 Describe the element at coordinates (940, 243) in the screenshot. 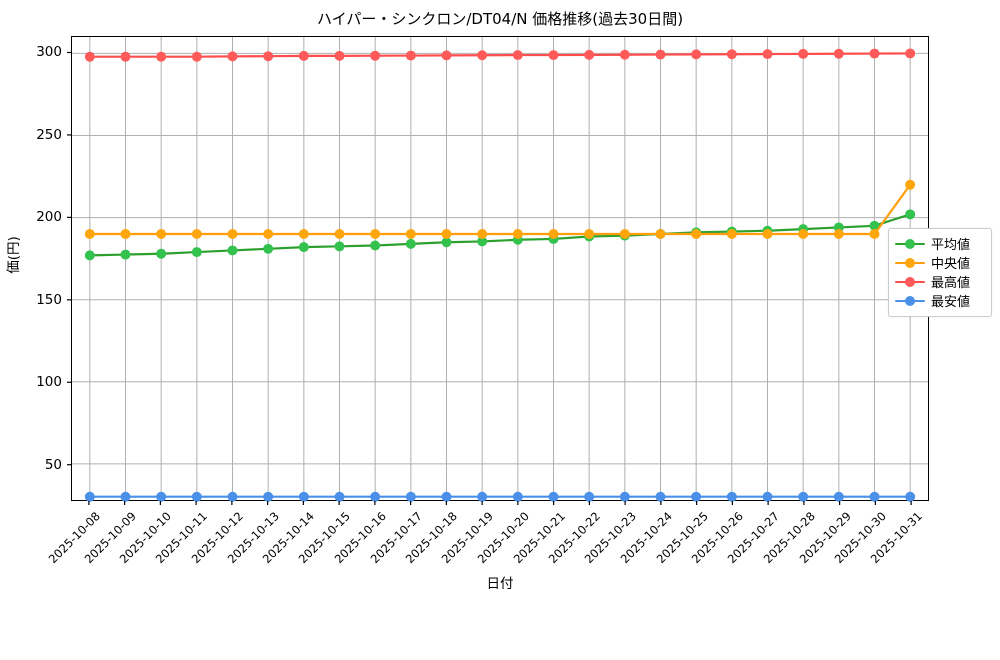

I see `legend-item-0: 平均値` at that location.